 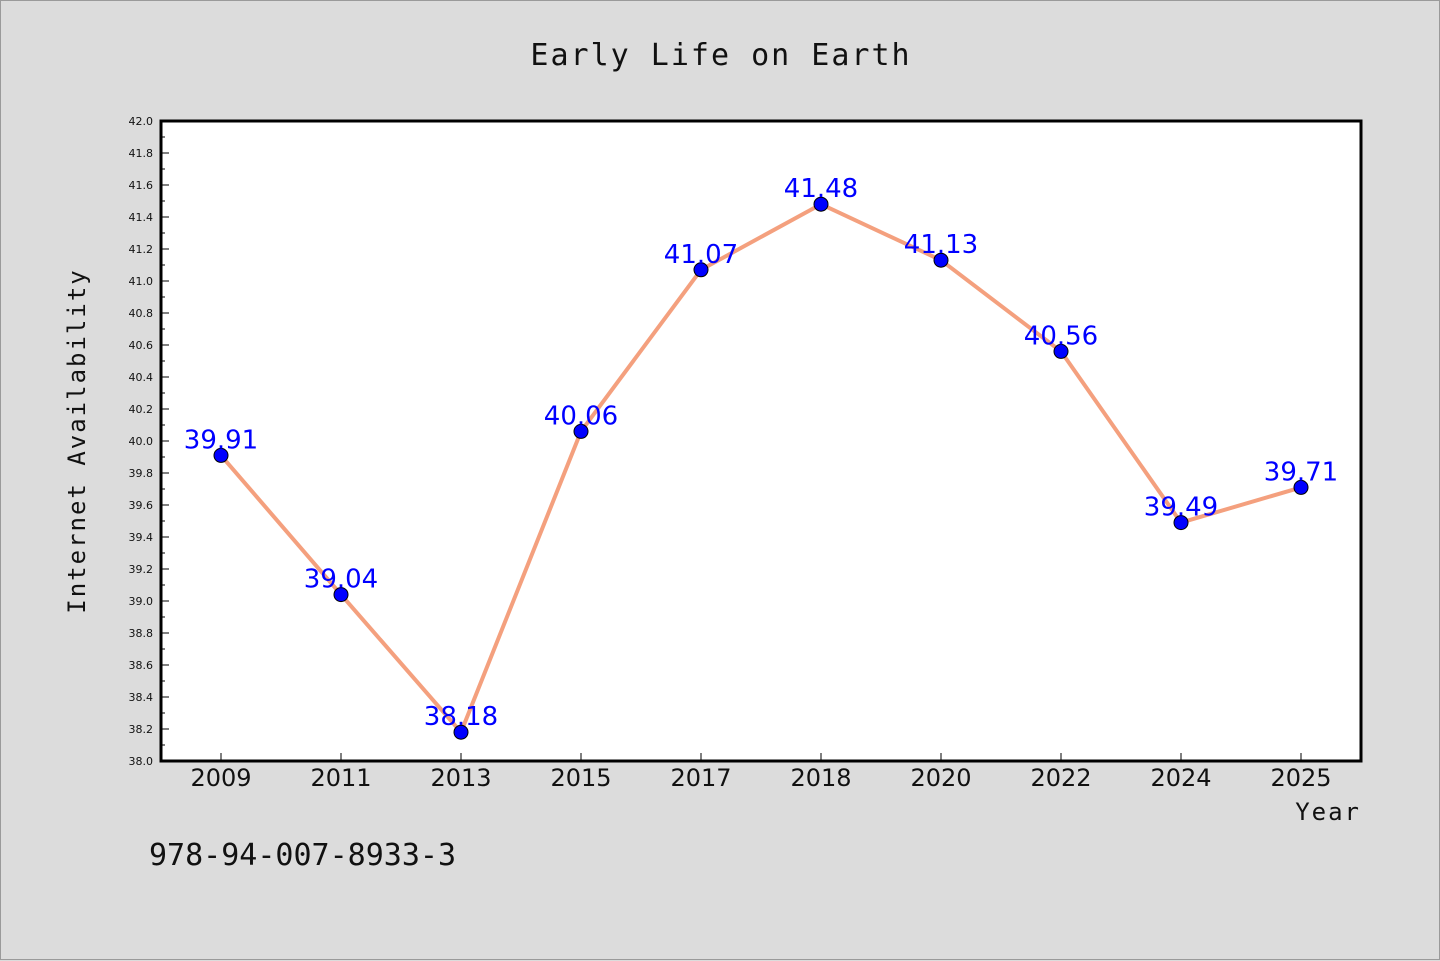 I want to click on y-tick-label: 38.0, so click(x=141, y=761).